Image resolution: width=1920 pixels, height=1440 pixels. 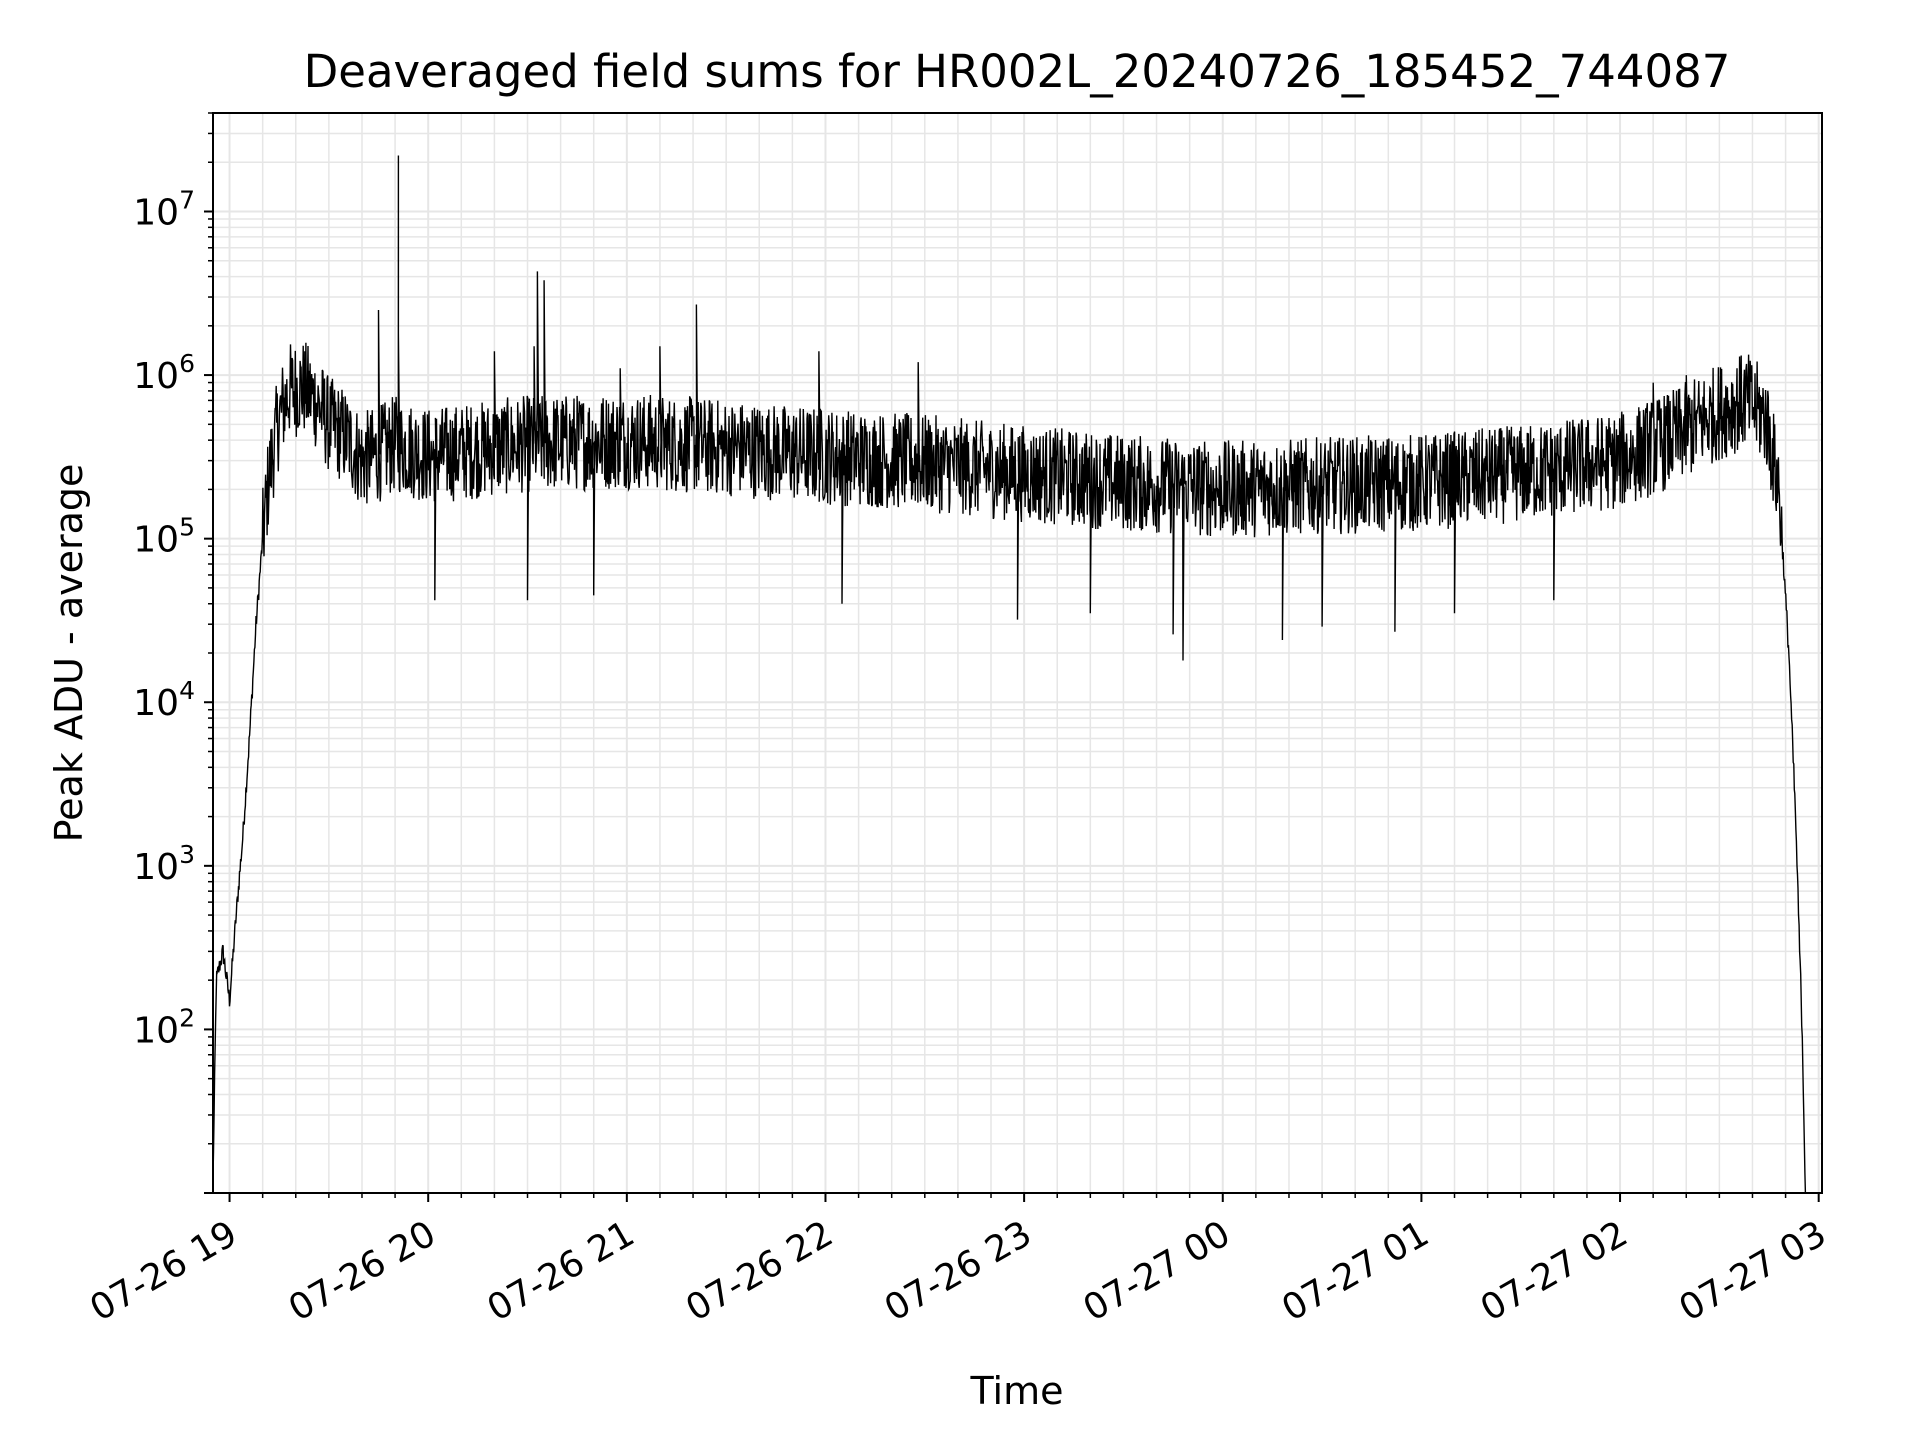 What do you see at coordinates (164, 209) in the screenshot?
I see `y-tick-label: 10⁷` at bounding box center [164, 209].